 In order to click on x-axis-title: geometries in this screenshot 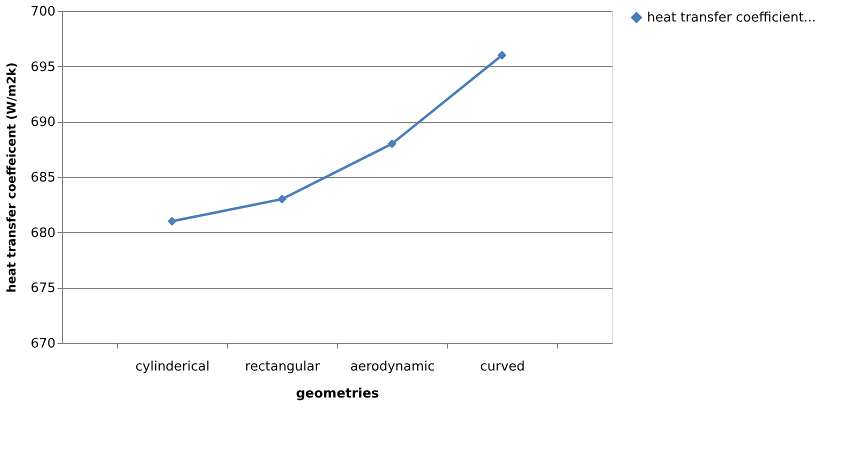, I will do `click(338, 394)`.